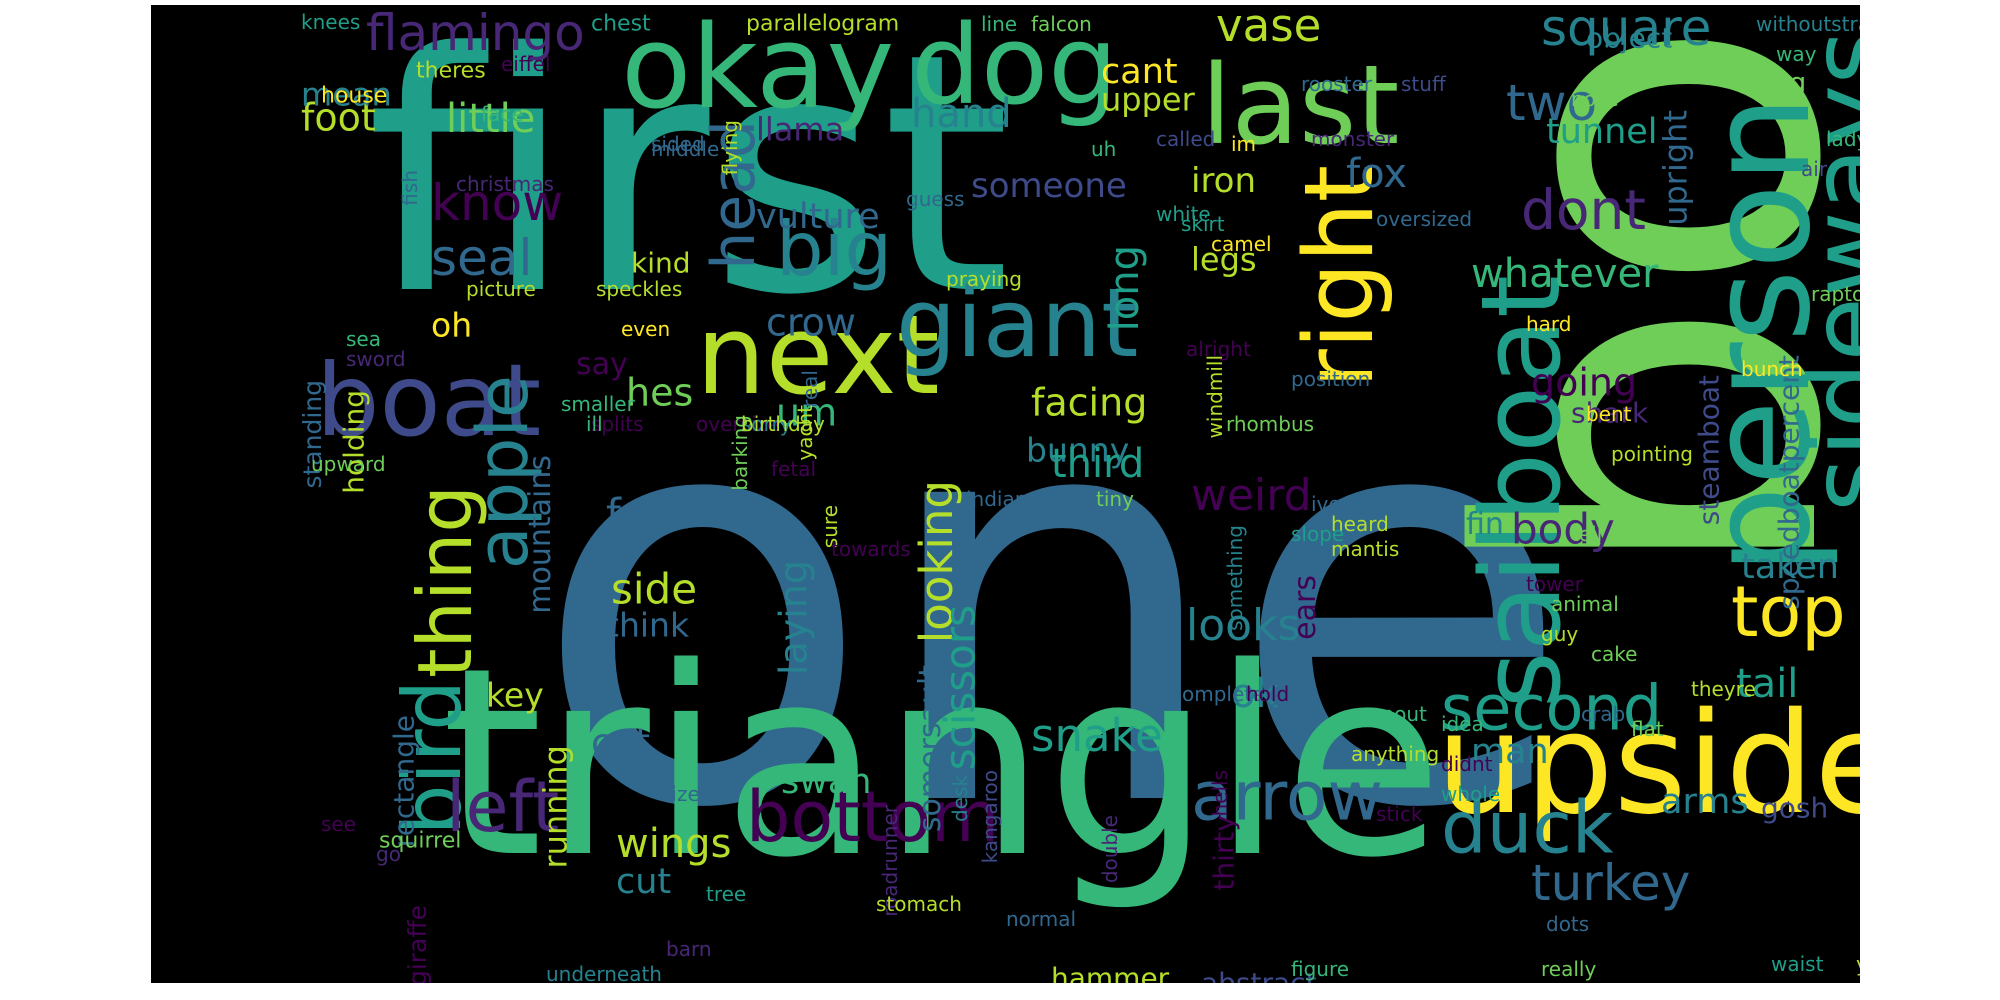  I want to click on word-holding: holding, so click(353, 442).